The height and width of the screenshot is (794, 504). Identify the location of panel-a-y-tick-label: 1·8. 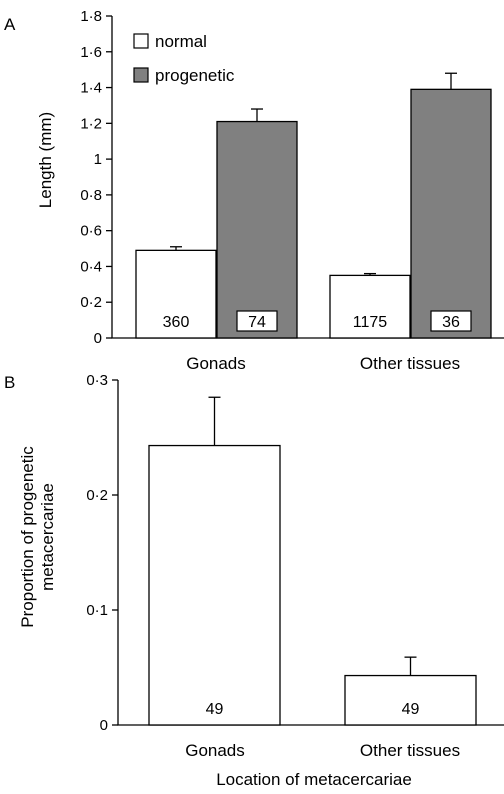
(91, 16).